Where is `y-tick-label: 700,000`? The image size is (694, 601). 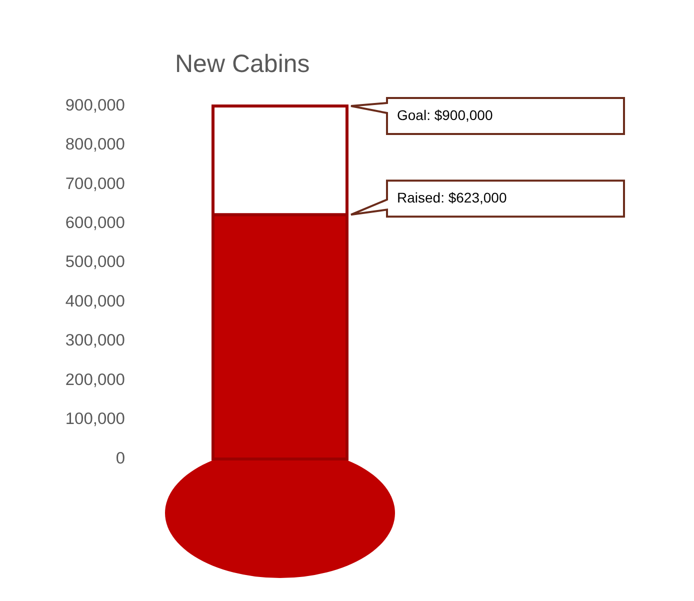 y-tick-label: 700,000 is located at coordinates (95, 183).